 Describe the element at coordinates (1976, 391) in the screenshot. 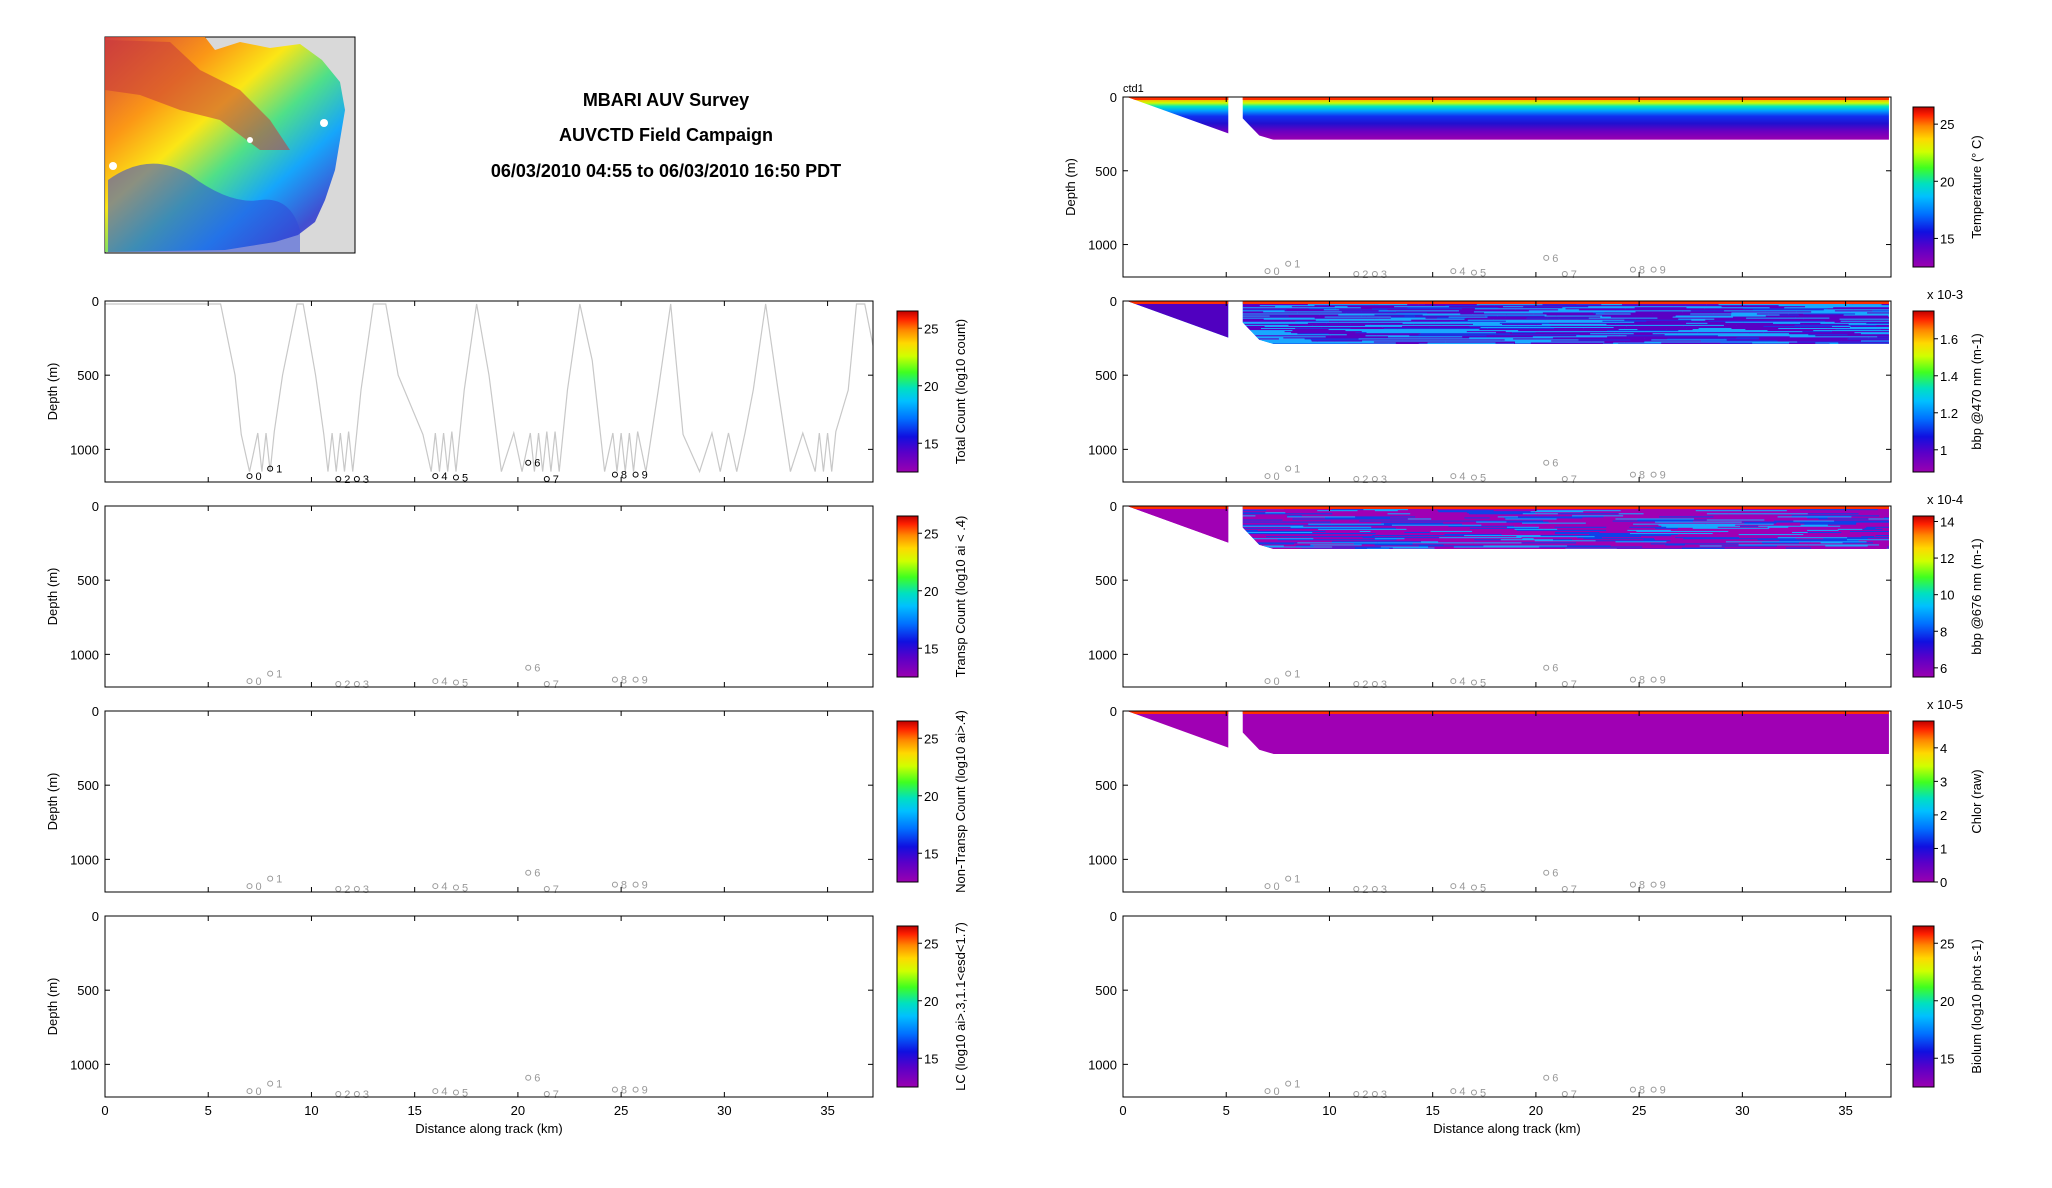

I see `colorbar-label: bbp @470 nm (m-1)` at that location.